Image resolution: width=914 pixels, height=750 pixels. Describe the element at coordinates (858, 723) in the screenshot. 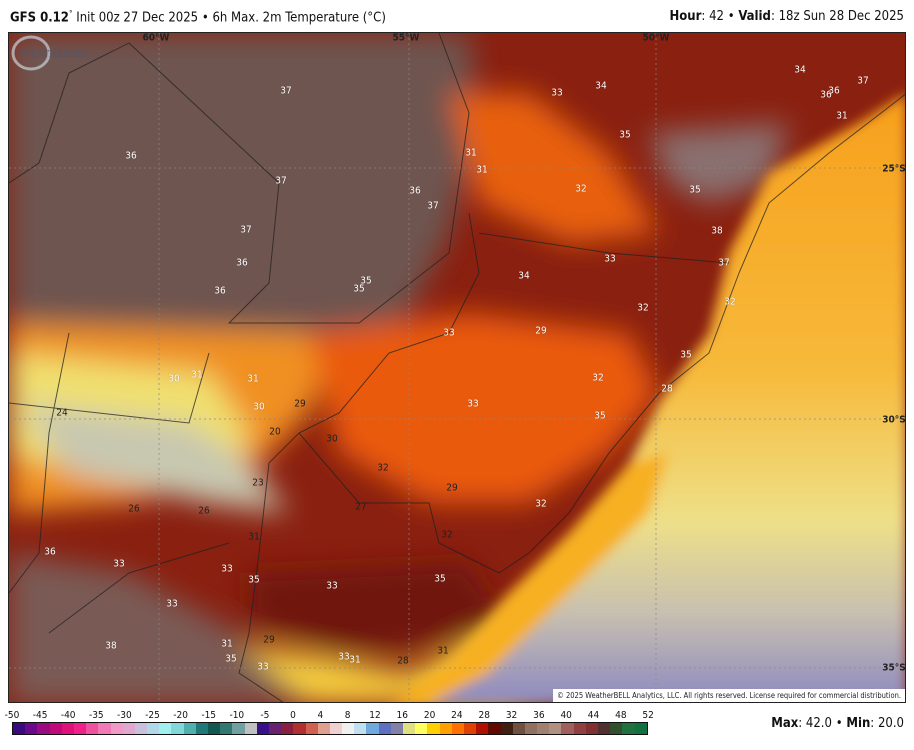

I see `min-label: Min` at that location.